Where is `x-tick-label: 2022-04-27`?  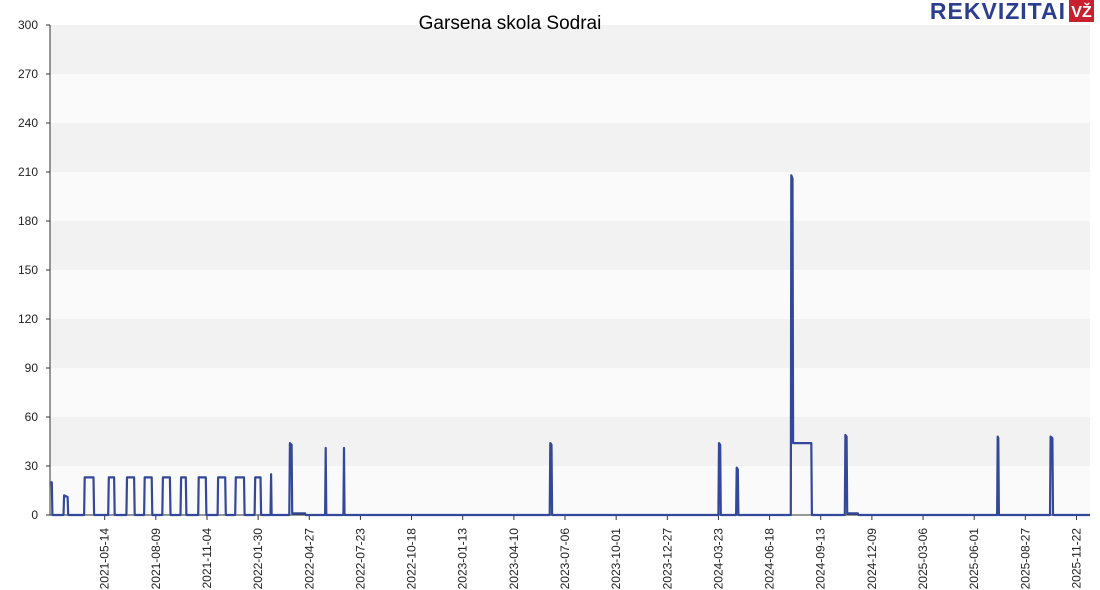 x-tick-label: 2022-04-27 is located at coordinates (309, 559).